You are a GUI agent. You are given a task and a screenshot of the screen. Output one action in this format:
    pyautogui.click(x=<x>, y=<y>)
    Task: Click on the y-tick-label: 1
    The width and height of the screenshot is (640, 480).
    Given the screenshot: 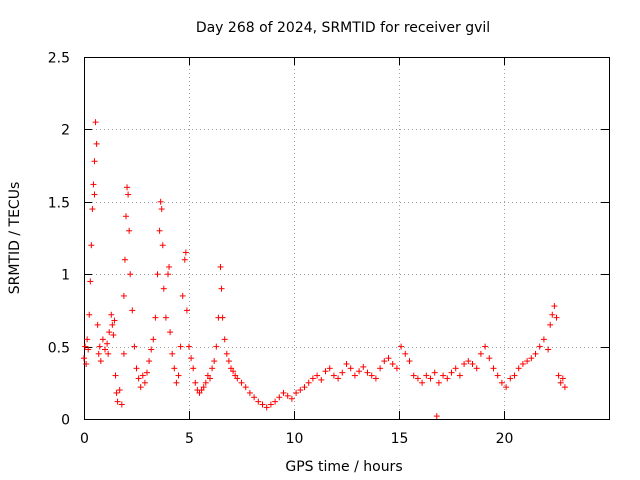 What is the action you would take?
    pyautogui.click(x=65, y=276)
    